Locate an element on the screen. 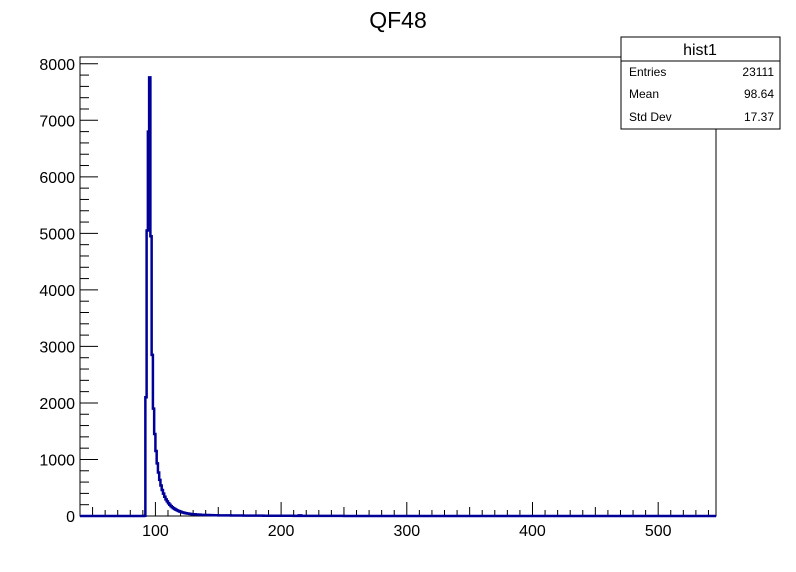 The image size is (796, 572). stats-entries-label: Entries is located at coordinates (647, 72).